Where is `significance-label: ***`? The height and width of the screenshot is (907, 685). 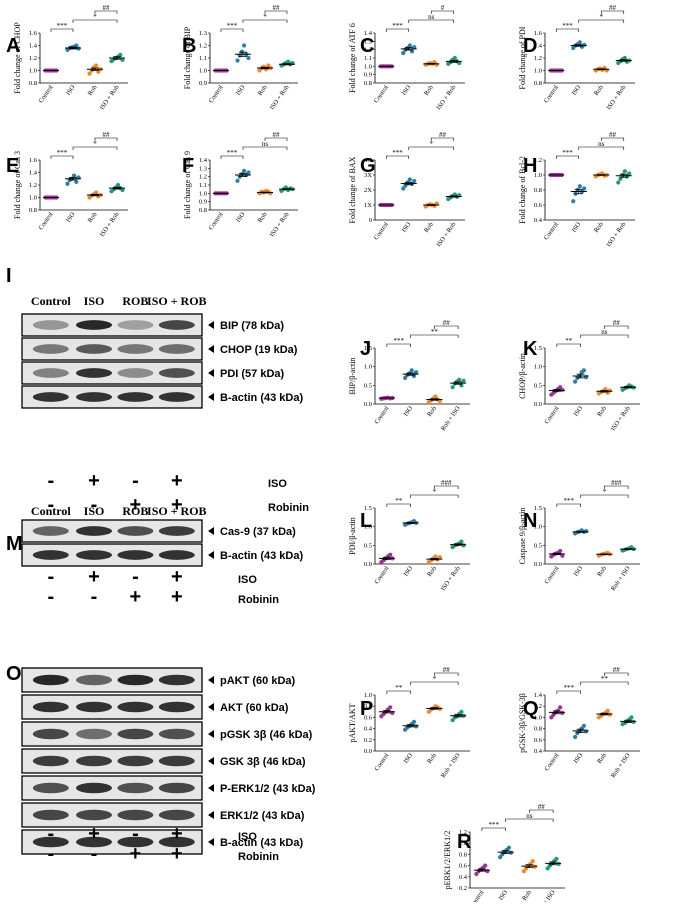
significance-label: *** is located at coordinates (567, 26).